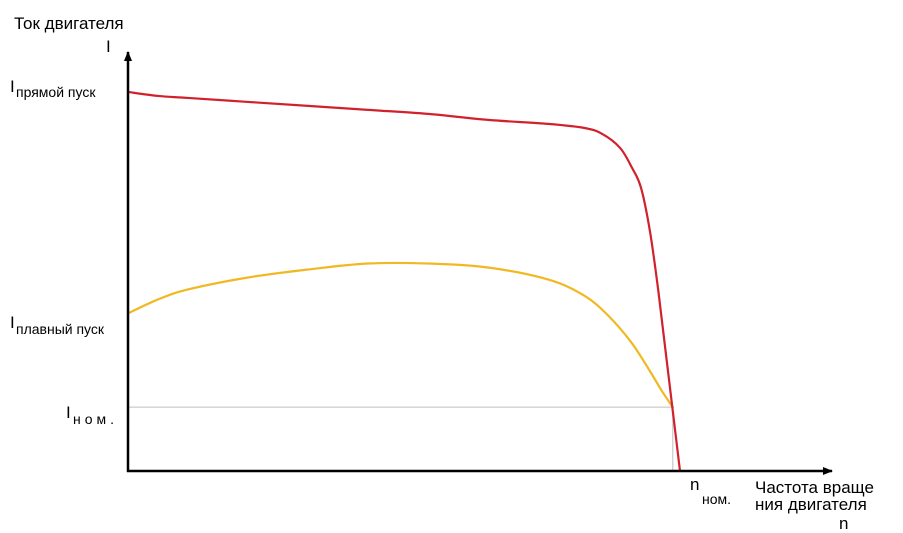  What do you see at coordinates (12, 86) in the screenshot?
I see `y-tick-direct-start-main: I` at bounding box center [12, 86].